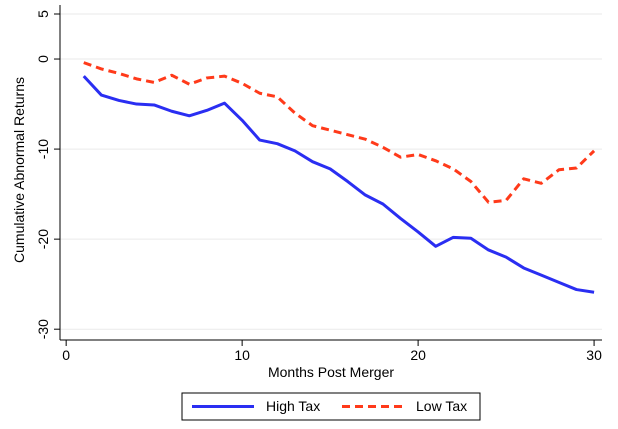  I want to click on x-tick-label: 0, so click(66, 355).